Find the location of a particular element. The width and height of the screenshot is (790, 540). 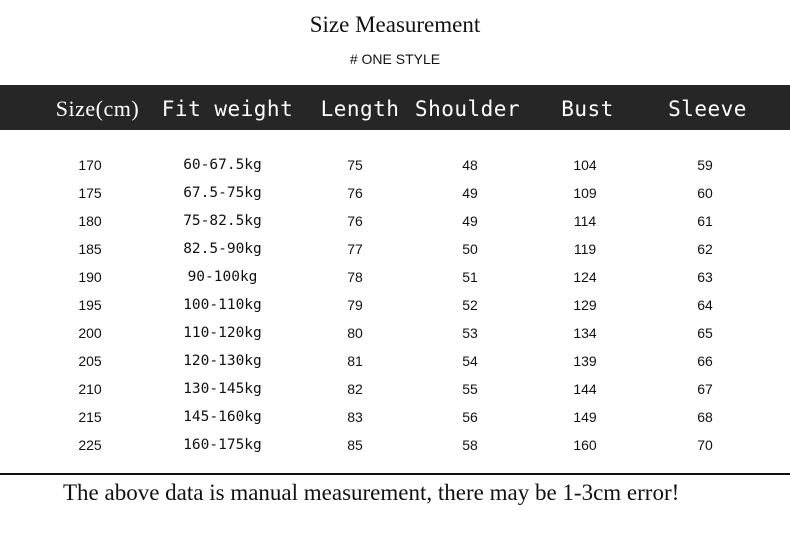

table-row: 215 145-160kg 83 56 149 68 is located at coordinates (395, 418).